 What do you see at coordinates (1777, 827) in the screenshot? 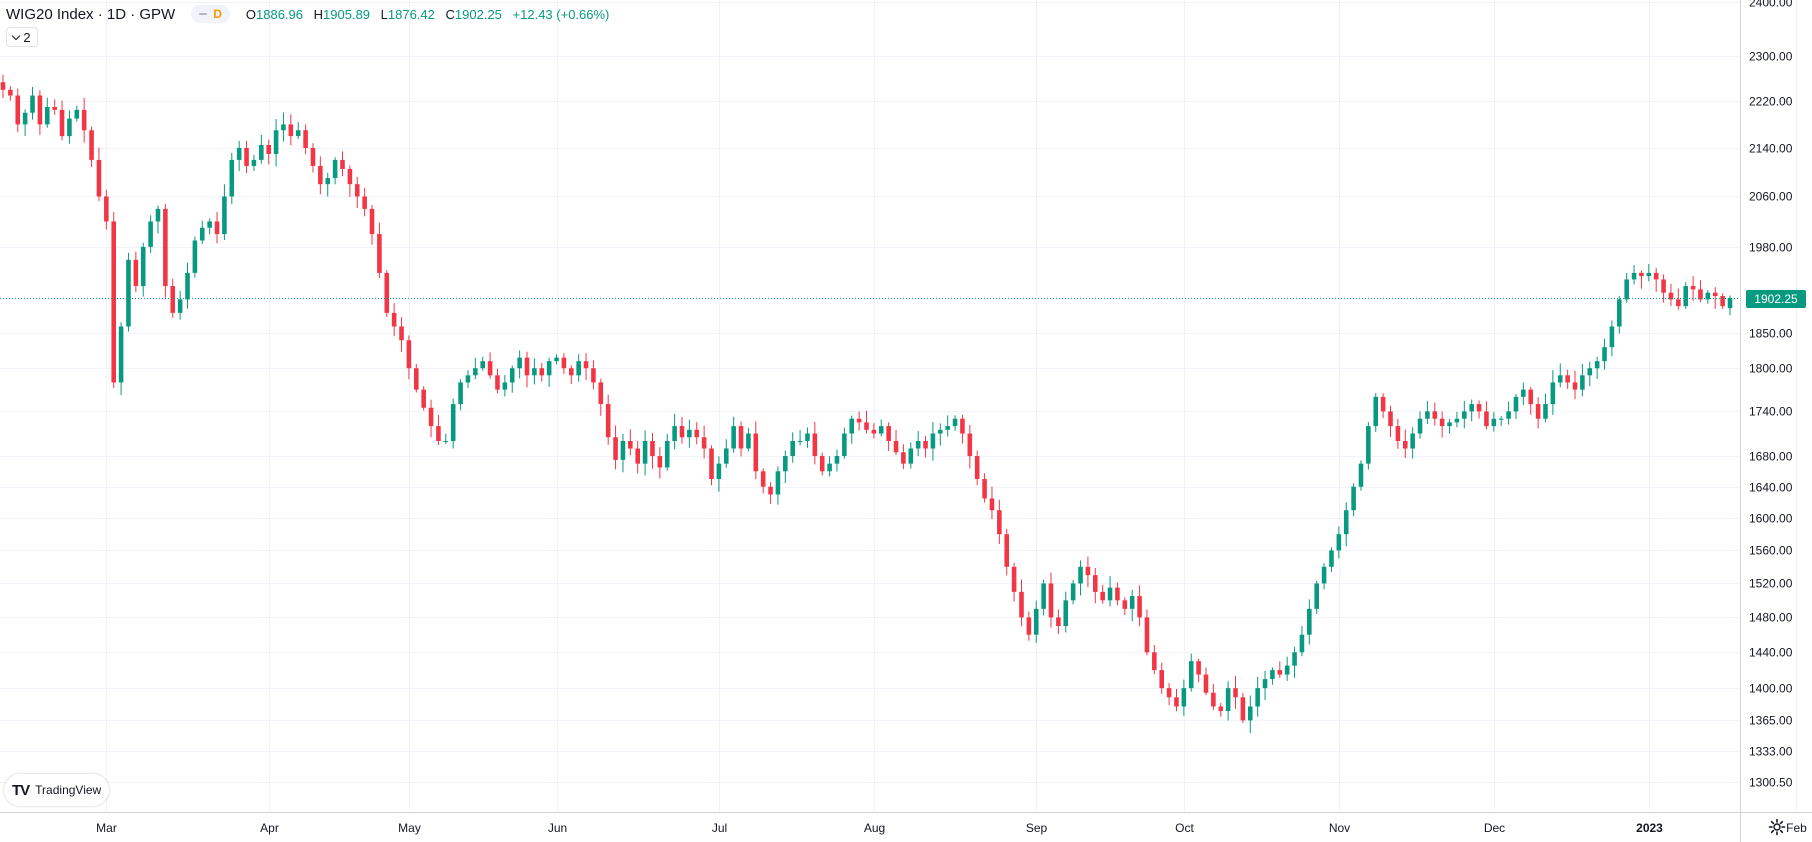
I see `gear-icon` at bounding box center [1777, 827].